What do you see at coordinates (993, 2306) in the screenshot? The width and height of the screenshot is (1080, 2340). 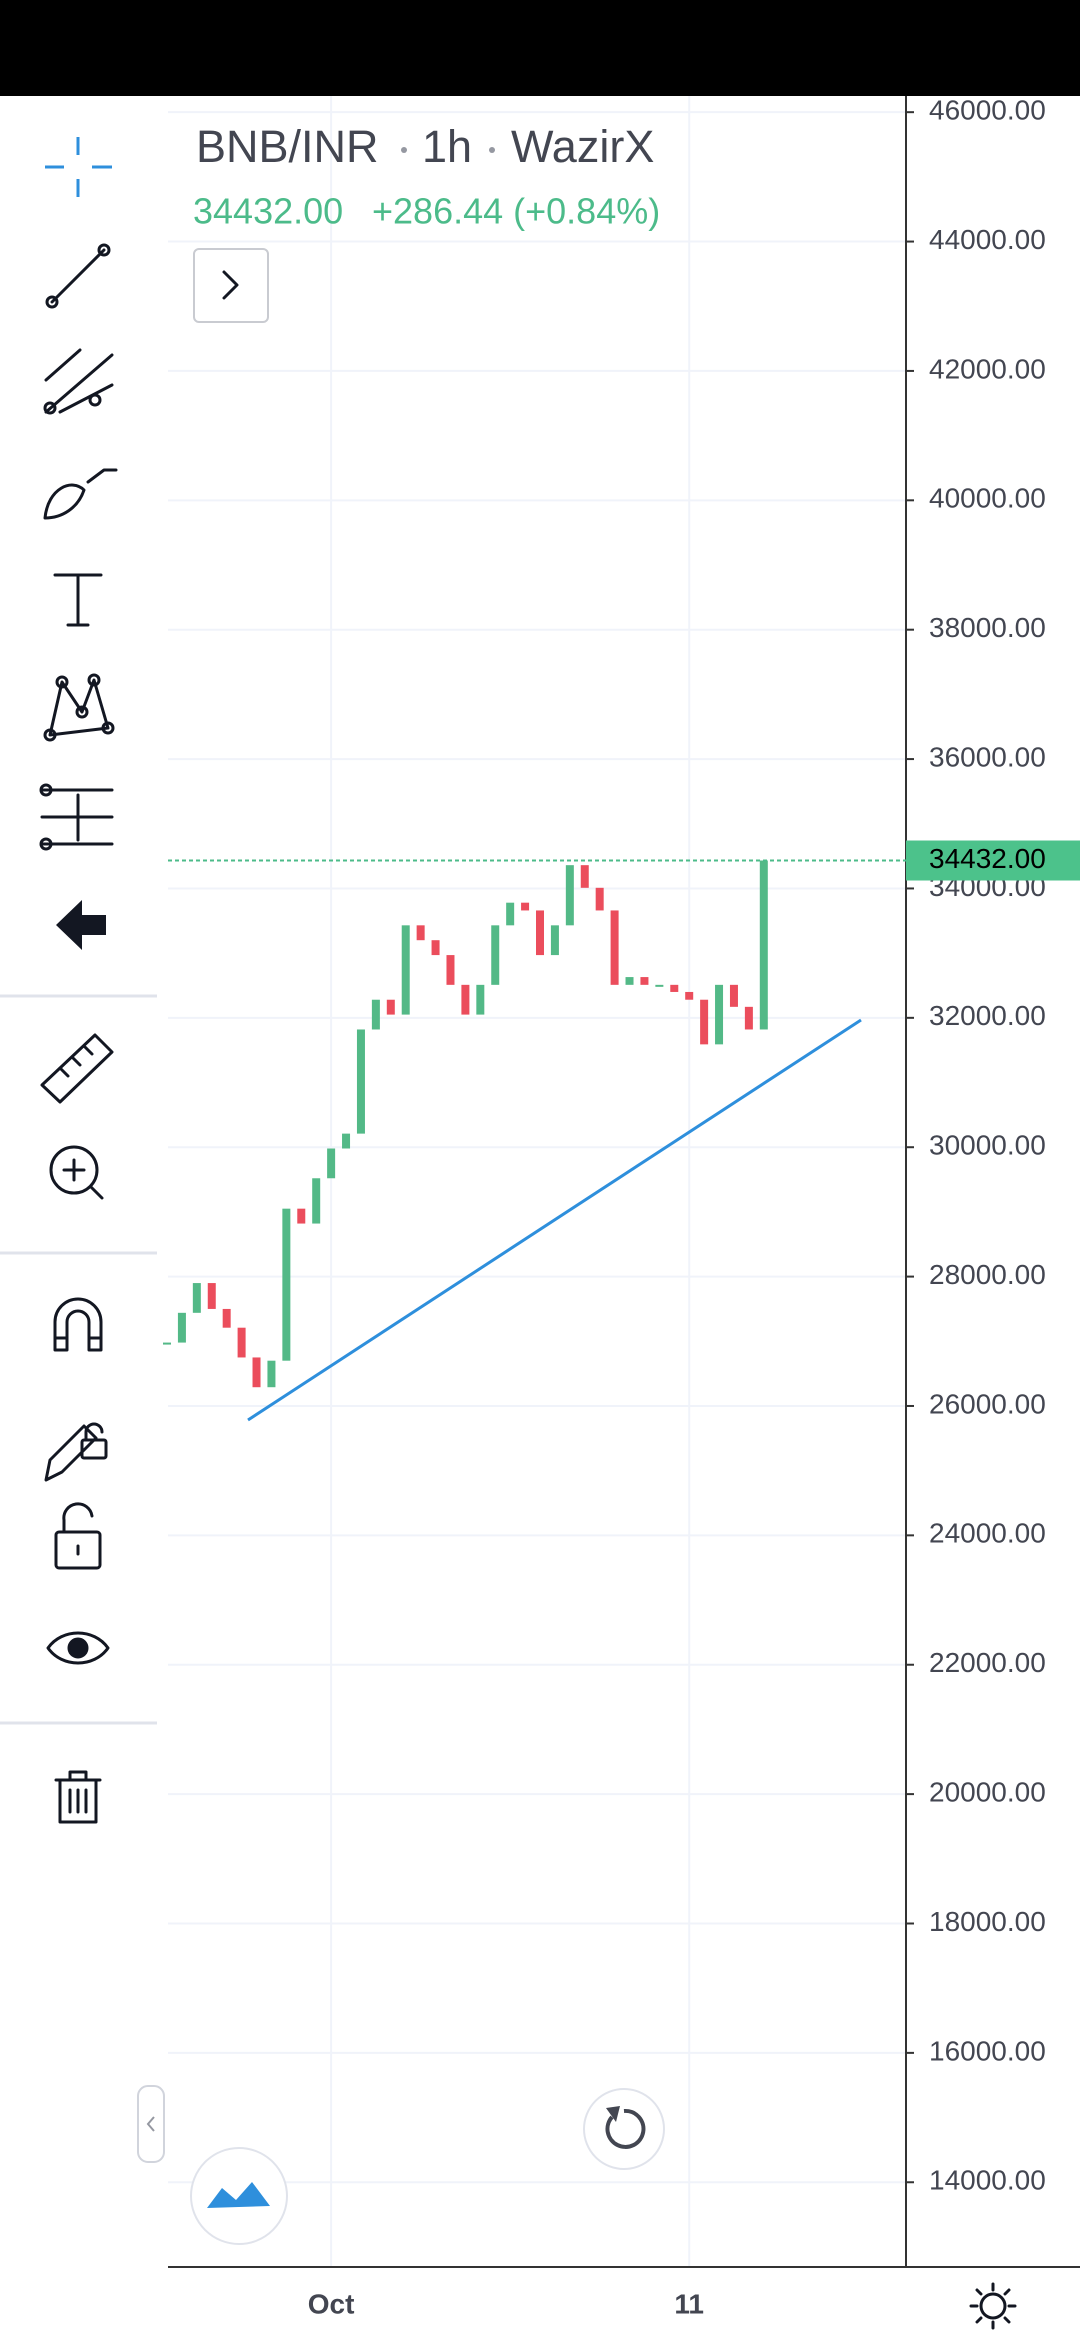 I see `settings-button` at bounding box center [993, 2306].